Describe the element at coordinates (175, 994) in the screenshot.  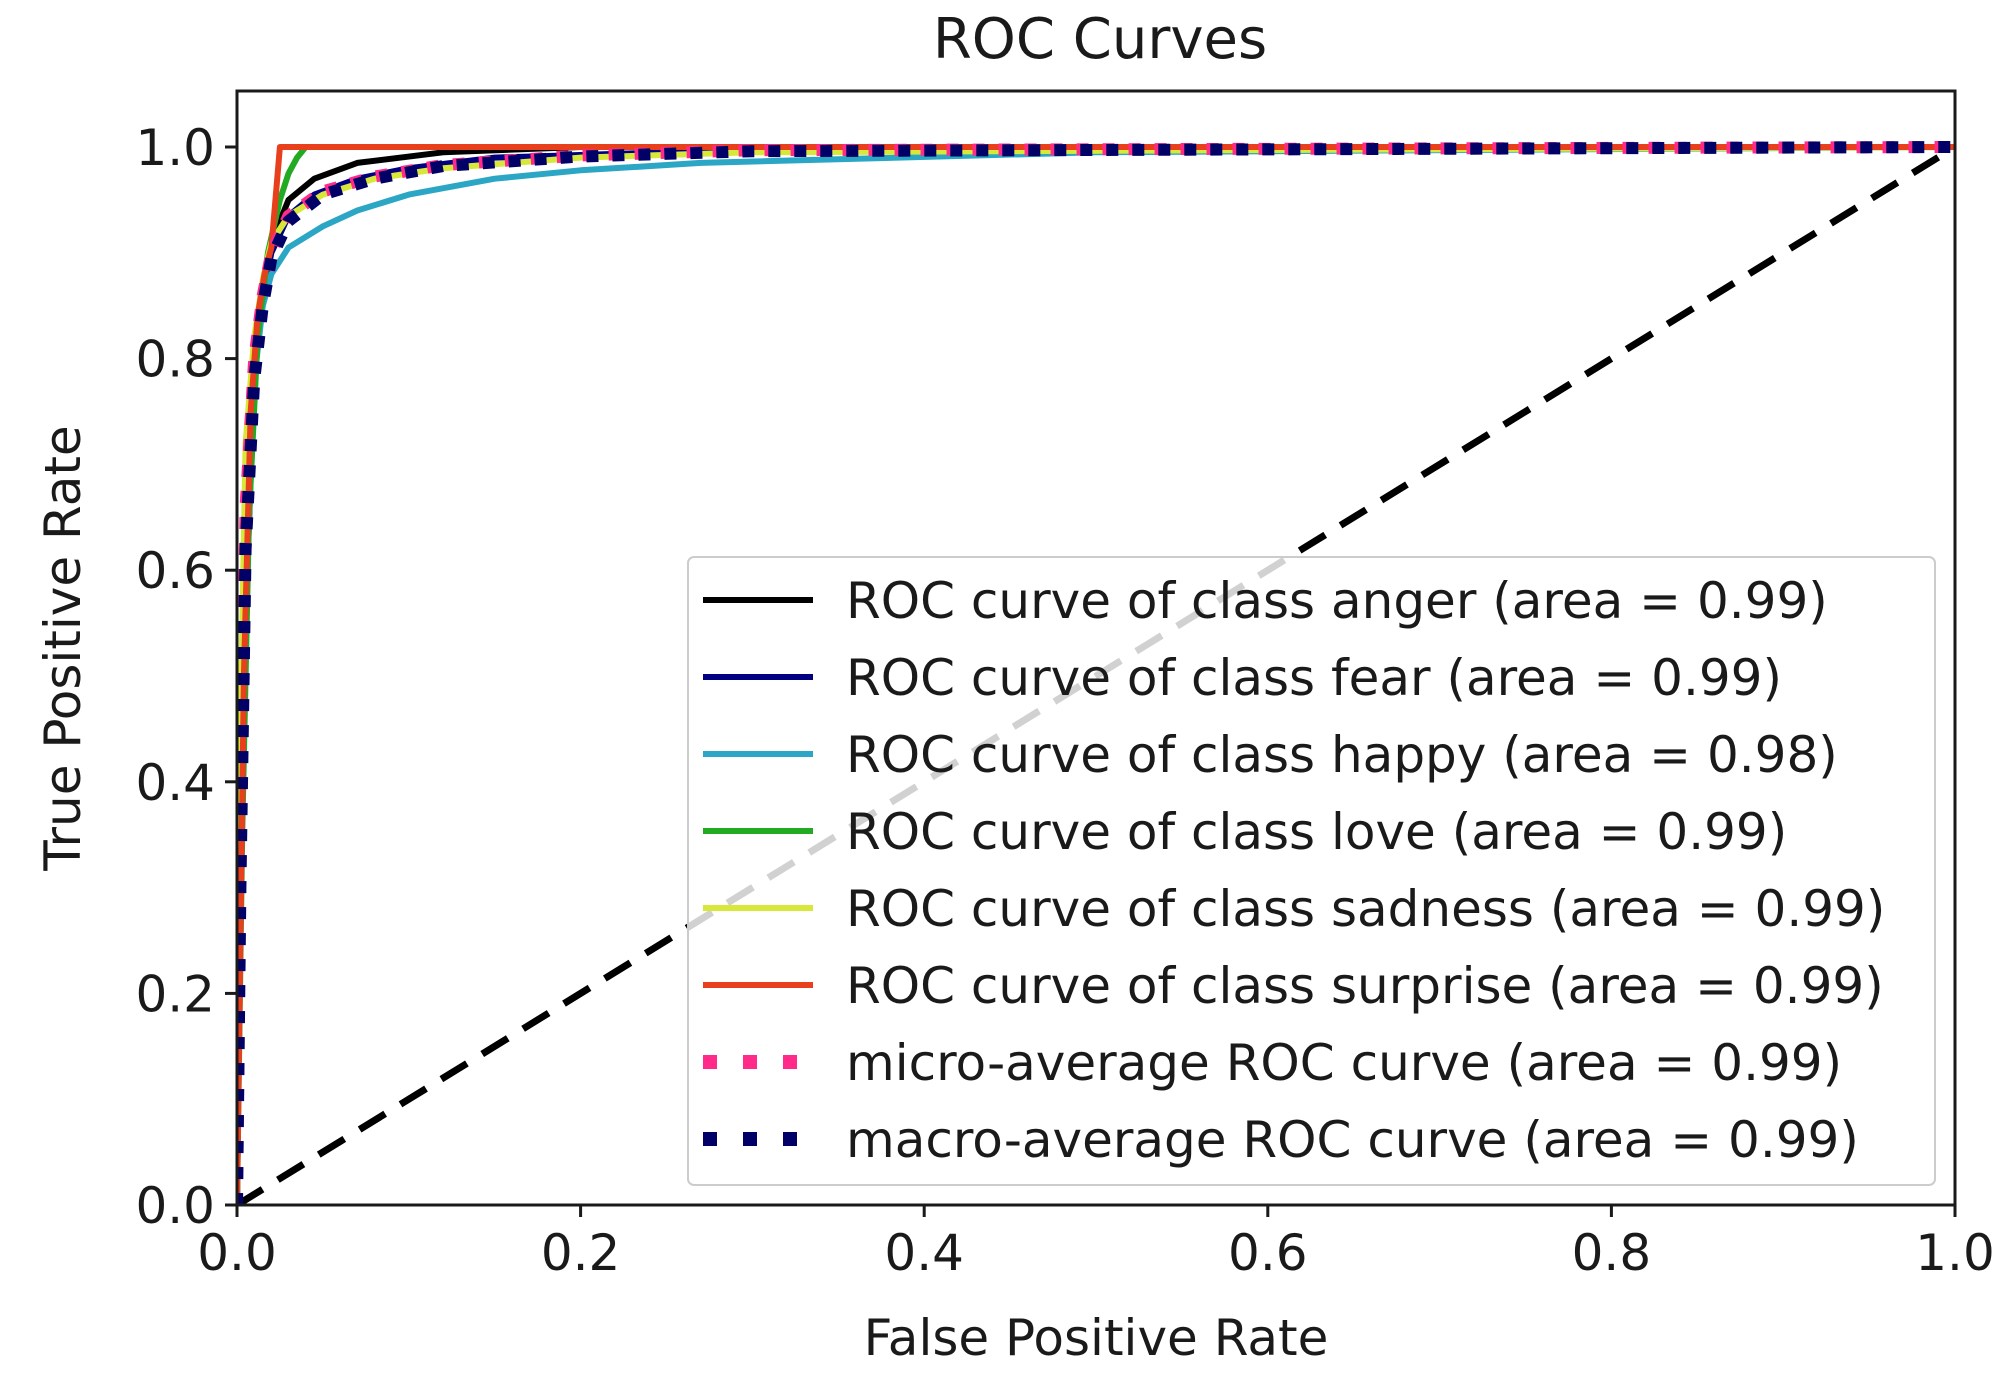
I see `y-tick-label: 0.2` at that location.